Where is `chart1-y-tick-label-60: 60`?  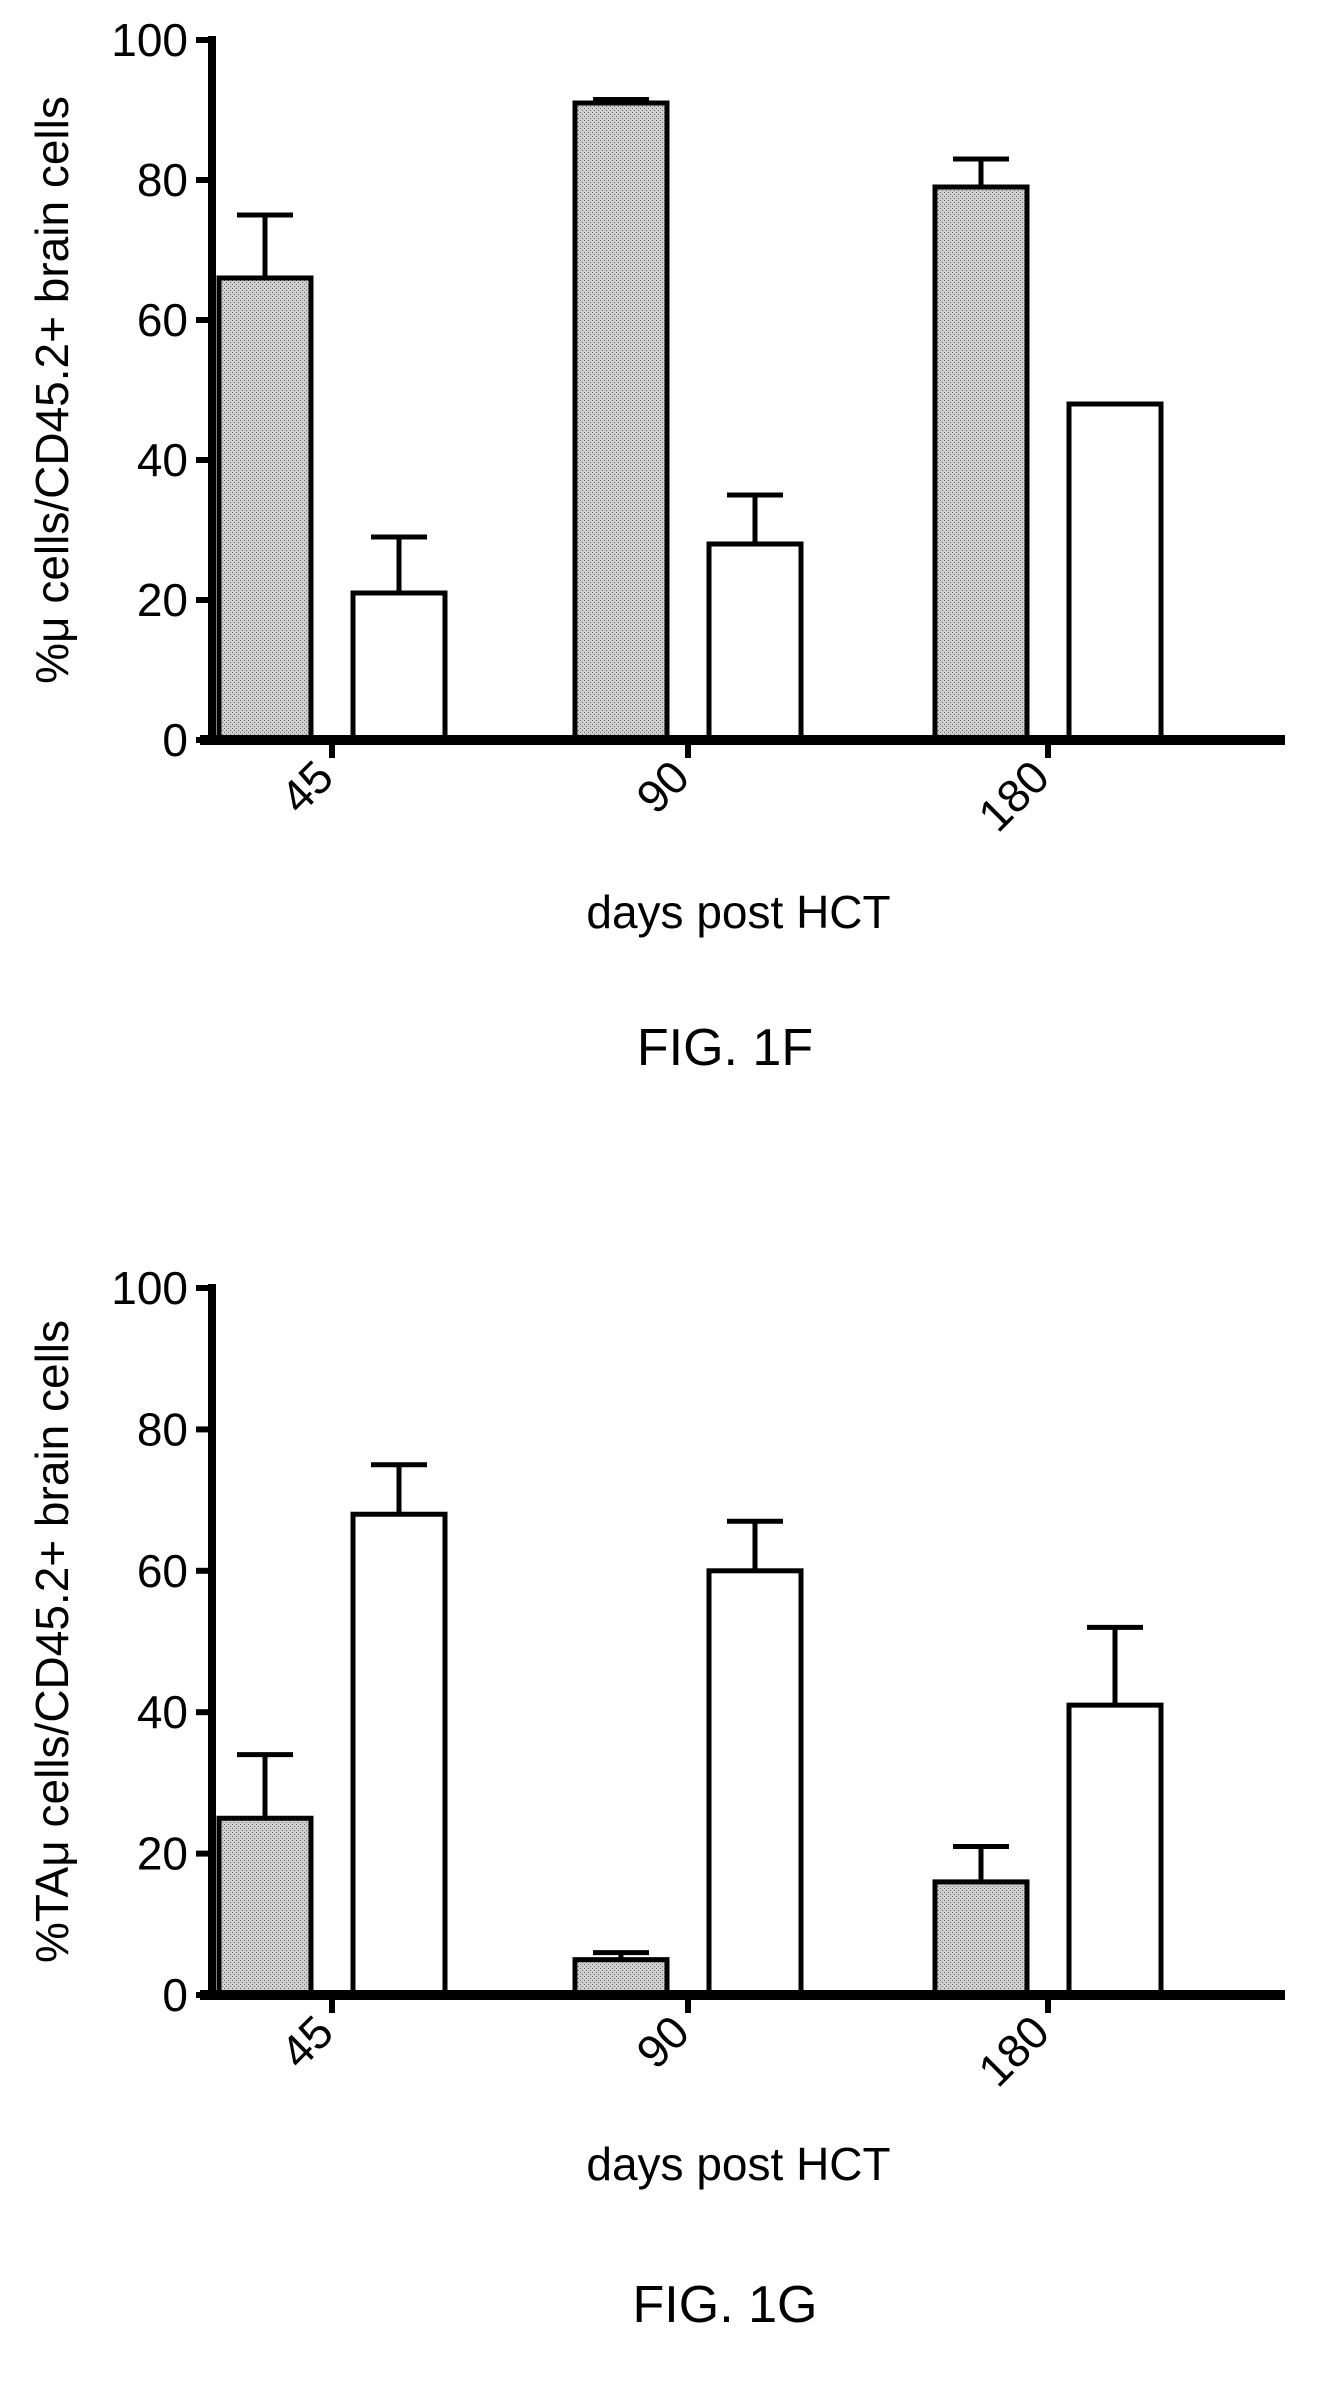
chart1-y-tick-label-60: 60 is located at coordinates (162, 320).